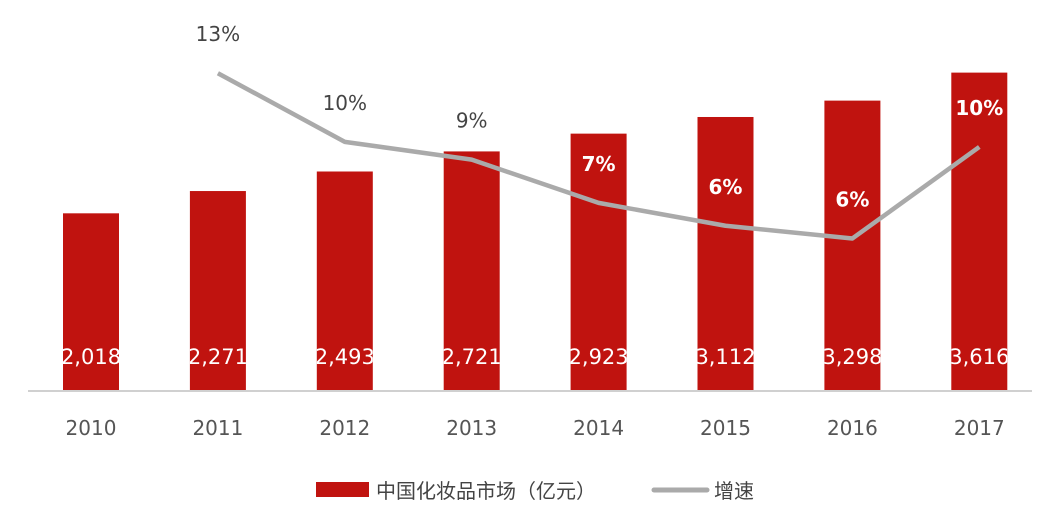 This screenshot has width=1050, height=521. What do you see at coordinates (218, 357) in the screenshot?
I see `bar-value-label: 2,271` at bounding box center [218, 357].